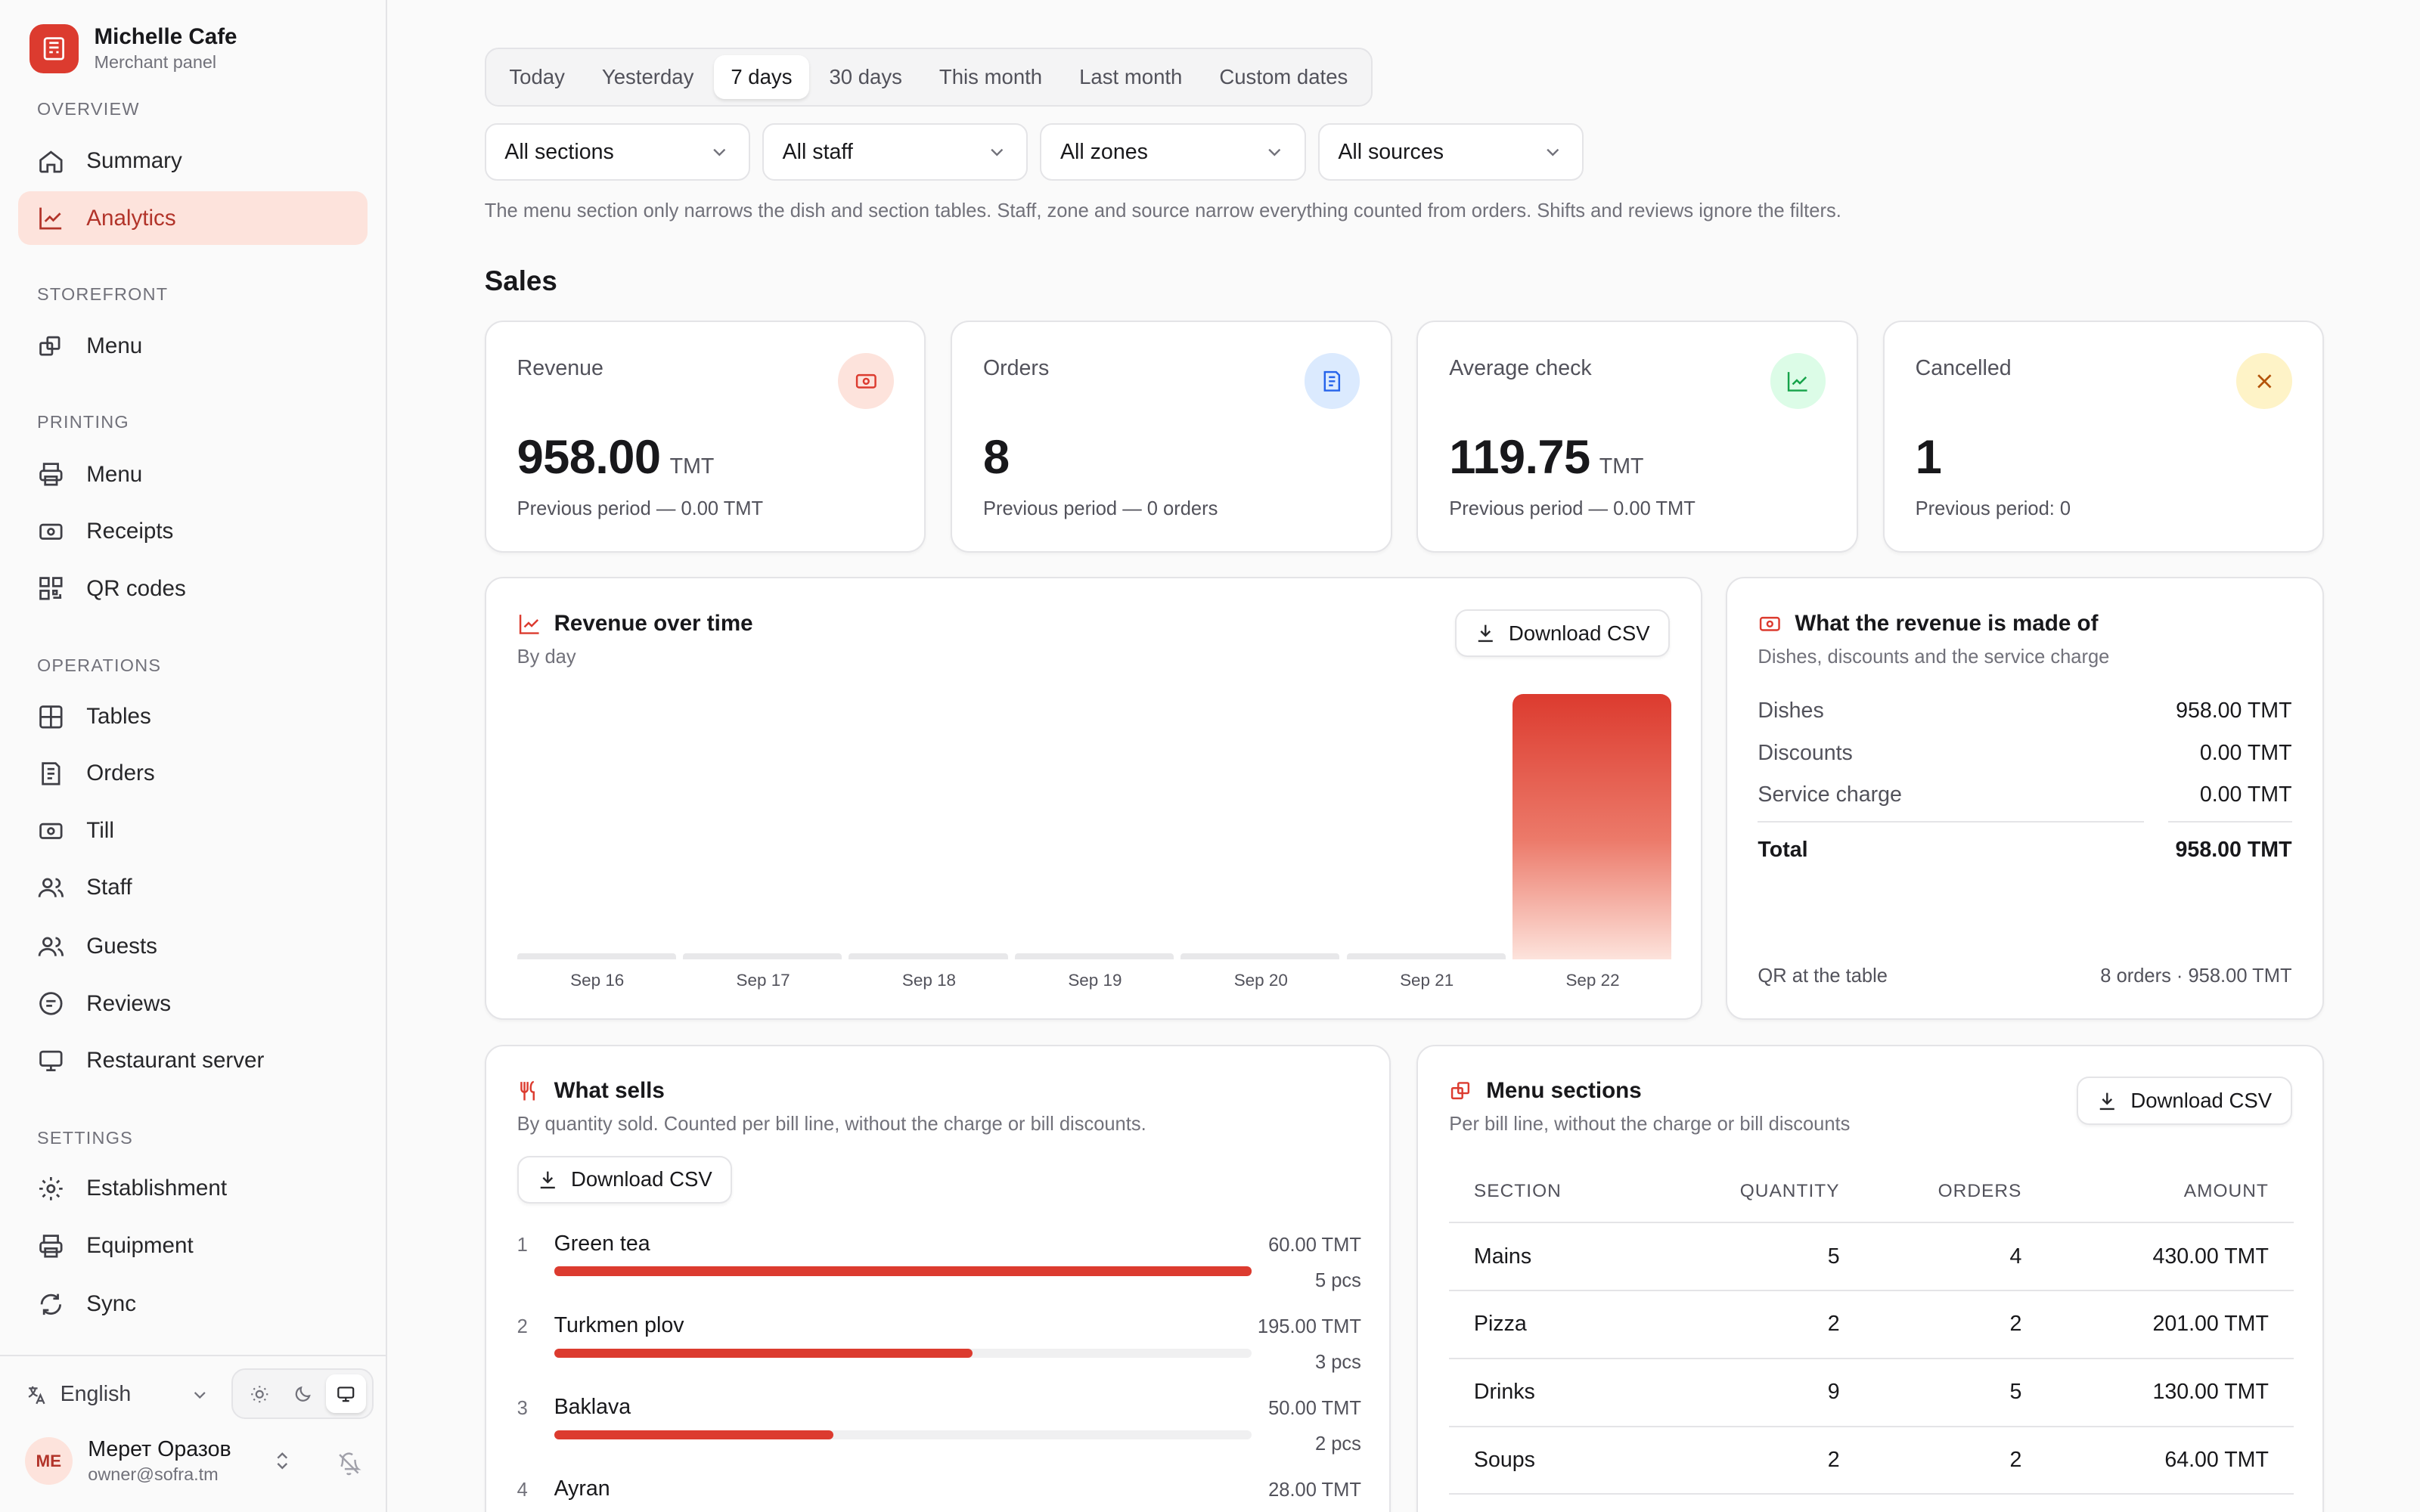 Image resolution: width=2420 pixels, height=1512 pixels. What do you see at coordinates (641, 1179) in the screenshot?
I see `download-csv-label: Download CSV` at bounding box center [641, 1179].